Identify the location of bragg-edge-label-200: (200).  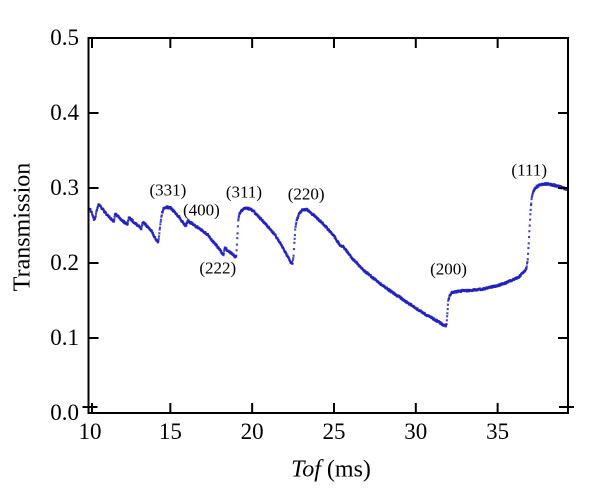
(448, 269).